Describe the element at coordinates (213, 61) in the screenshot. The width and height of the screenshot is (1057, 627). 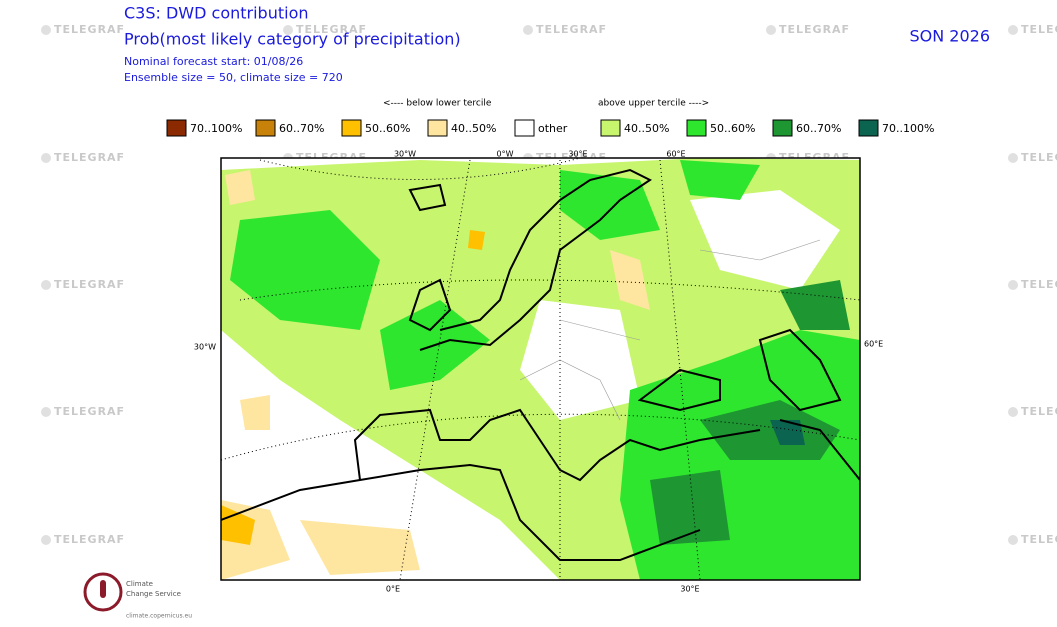
I see `forecast-start: Nominal forecast start: 01/08/26` at that location.